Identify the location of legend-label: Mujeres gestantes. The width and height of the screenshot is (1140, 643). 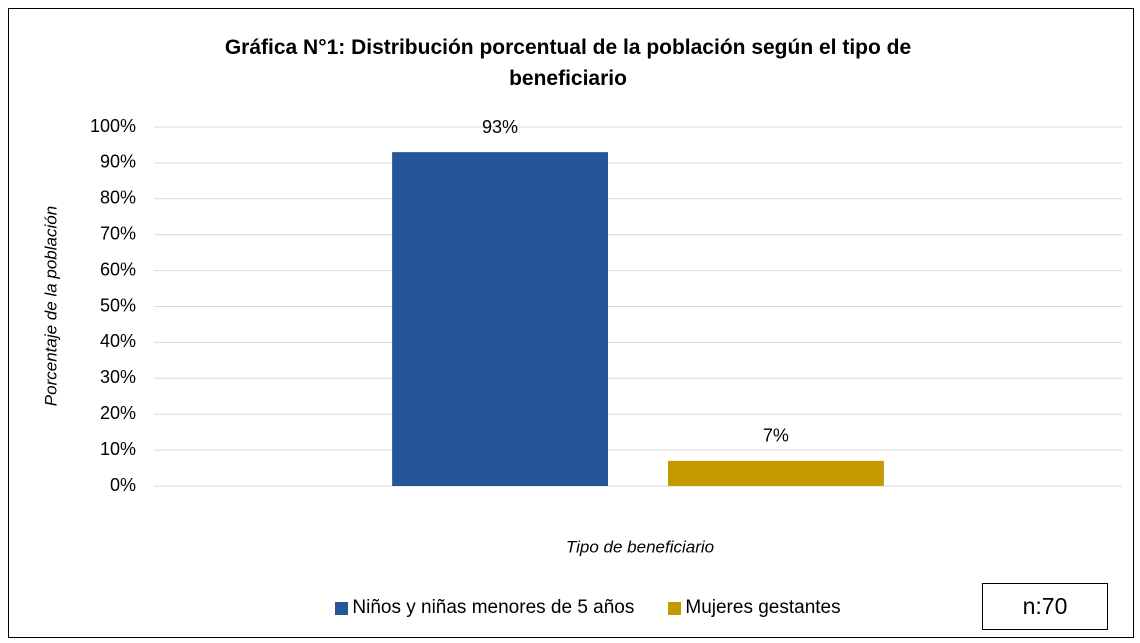
(763, 607).